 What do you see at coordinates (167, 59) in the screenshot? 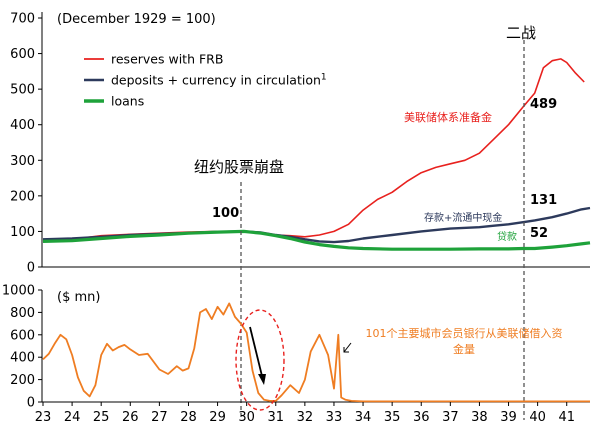
I see `legend-label-reserves: reserves with FRB` at bounding box center [167, 59].